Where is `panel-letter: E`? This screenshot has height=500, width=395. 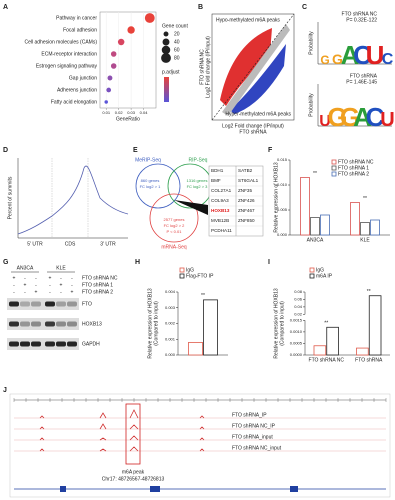 panel-letter: E is located at coordinates (135, 150).